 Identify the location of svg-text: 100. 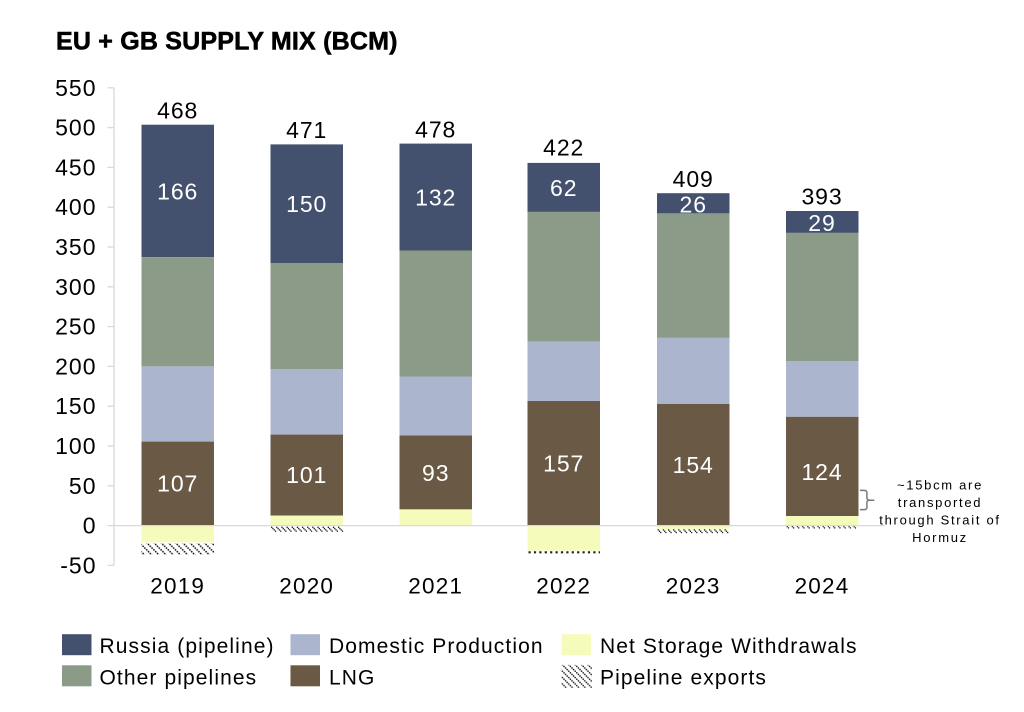
(75, 446).